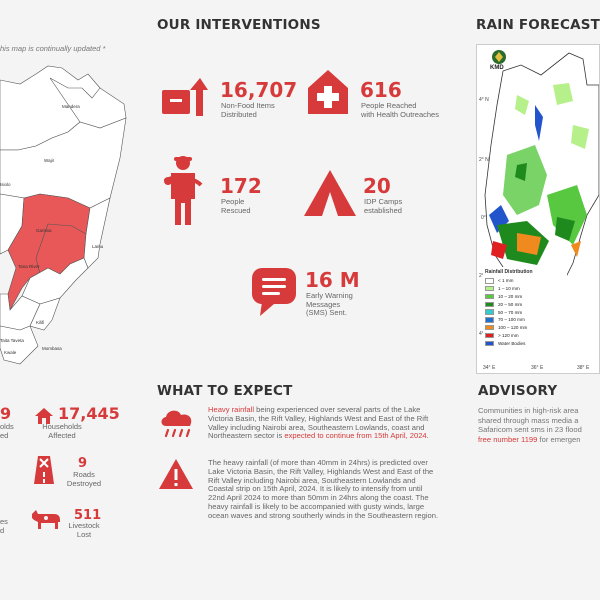  I want to click on lat-label: 2° N, so click(484, 160).